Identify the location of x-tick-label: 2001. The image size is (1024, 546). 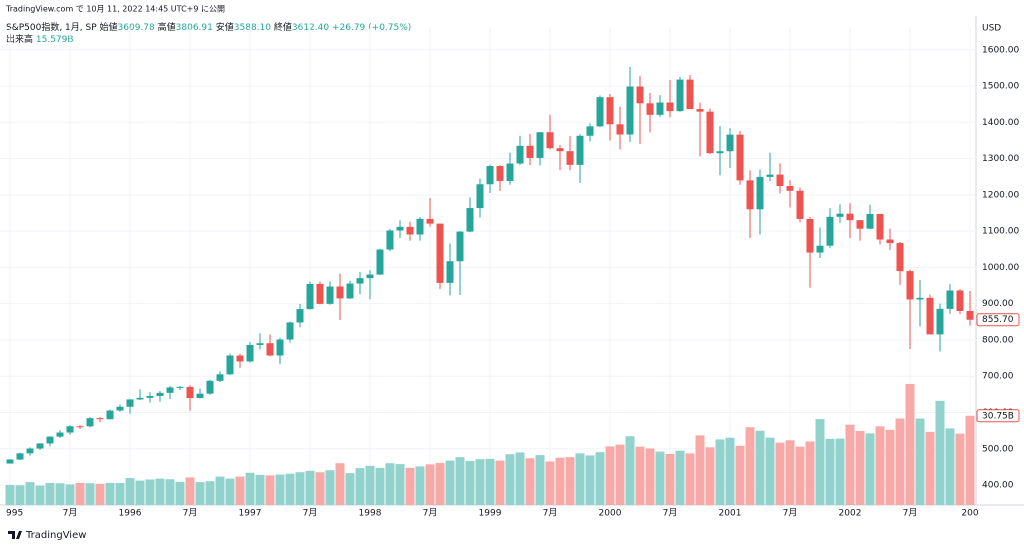
(730, 514).